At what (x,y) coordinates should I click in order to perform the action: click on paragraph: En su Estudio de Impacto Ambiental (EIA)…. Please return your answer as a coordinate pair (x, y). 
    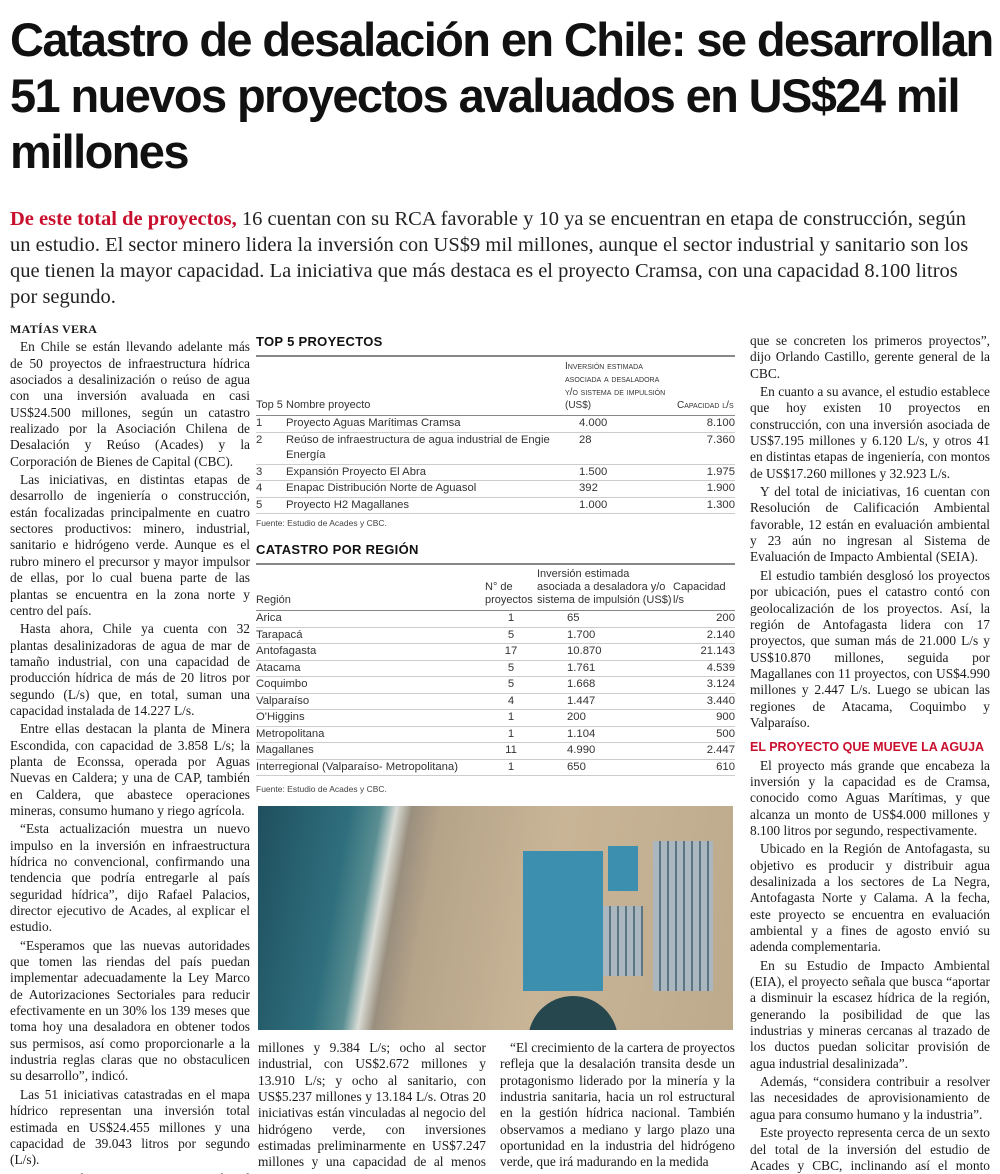
    Looking at the image, I should click on (870, 1014).